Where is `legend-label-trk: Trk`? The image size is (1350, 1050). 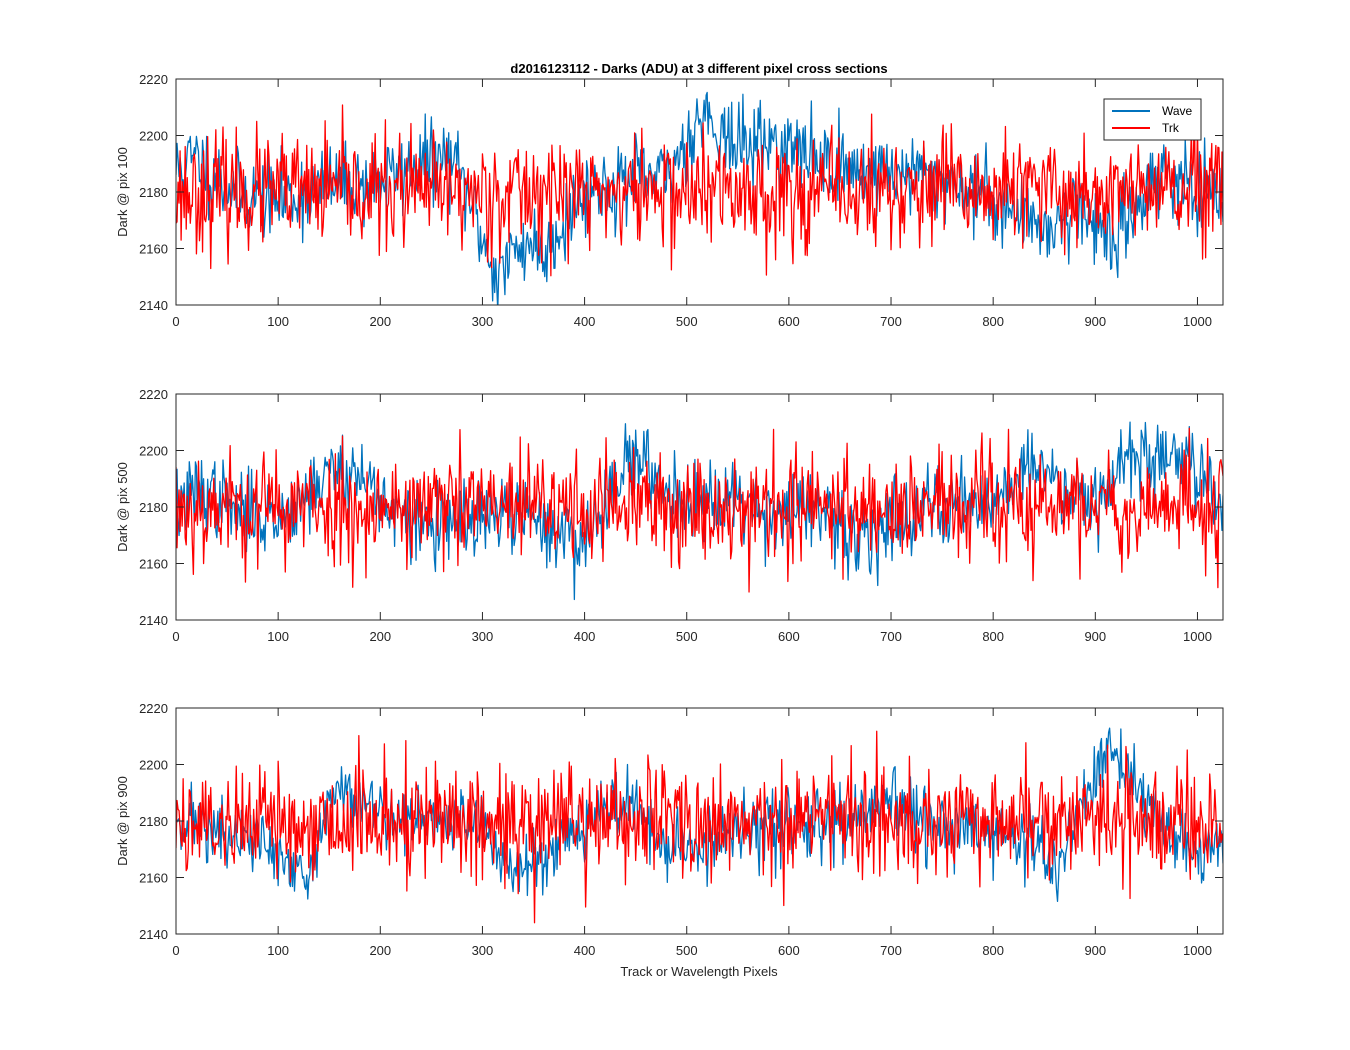
legend-label-trk: Trk is located at coordinates (1171, 128).